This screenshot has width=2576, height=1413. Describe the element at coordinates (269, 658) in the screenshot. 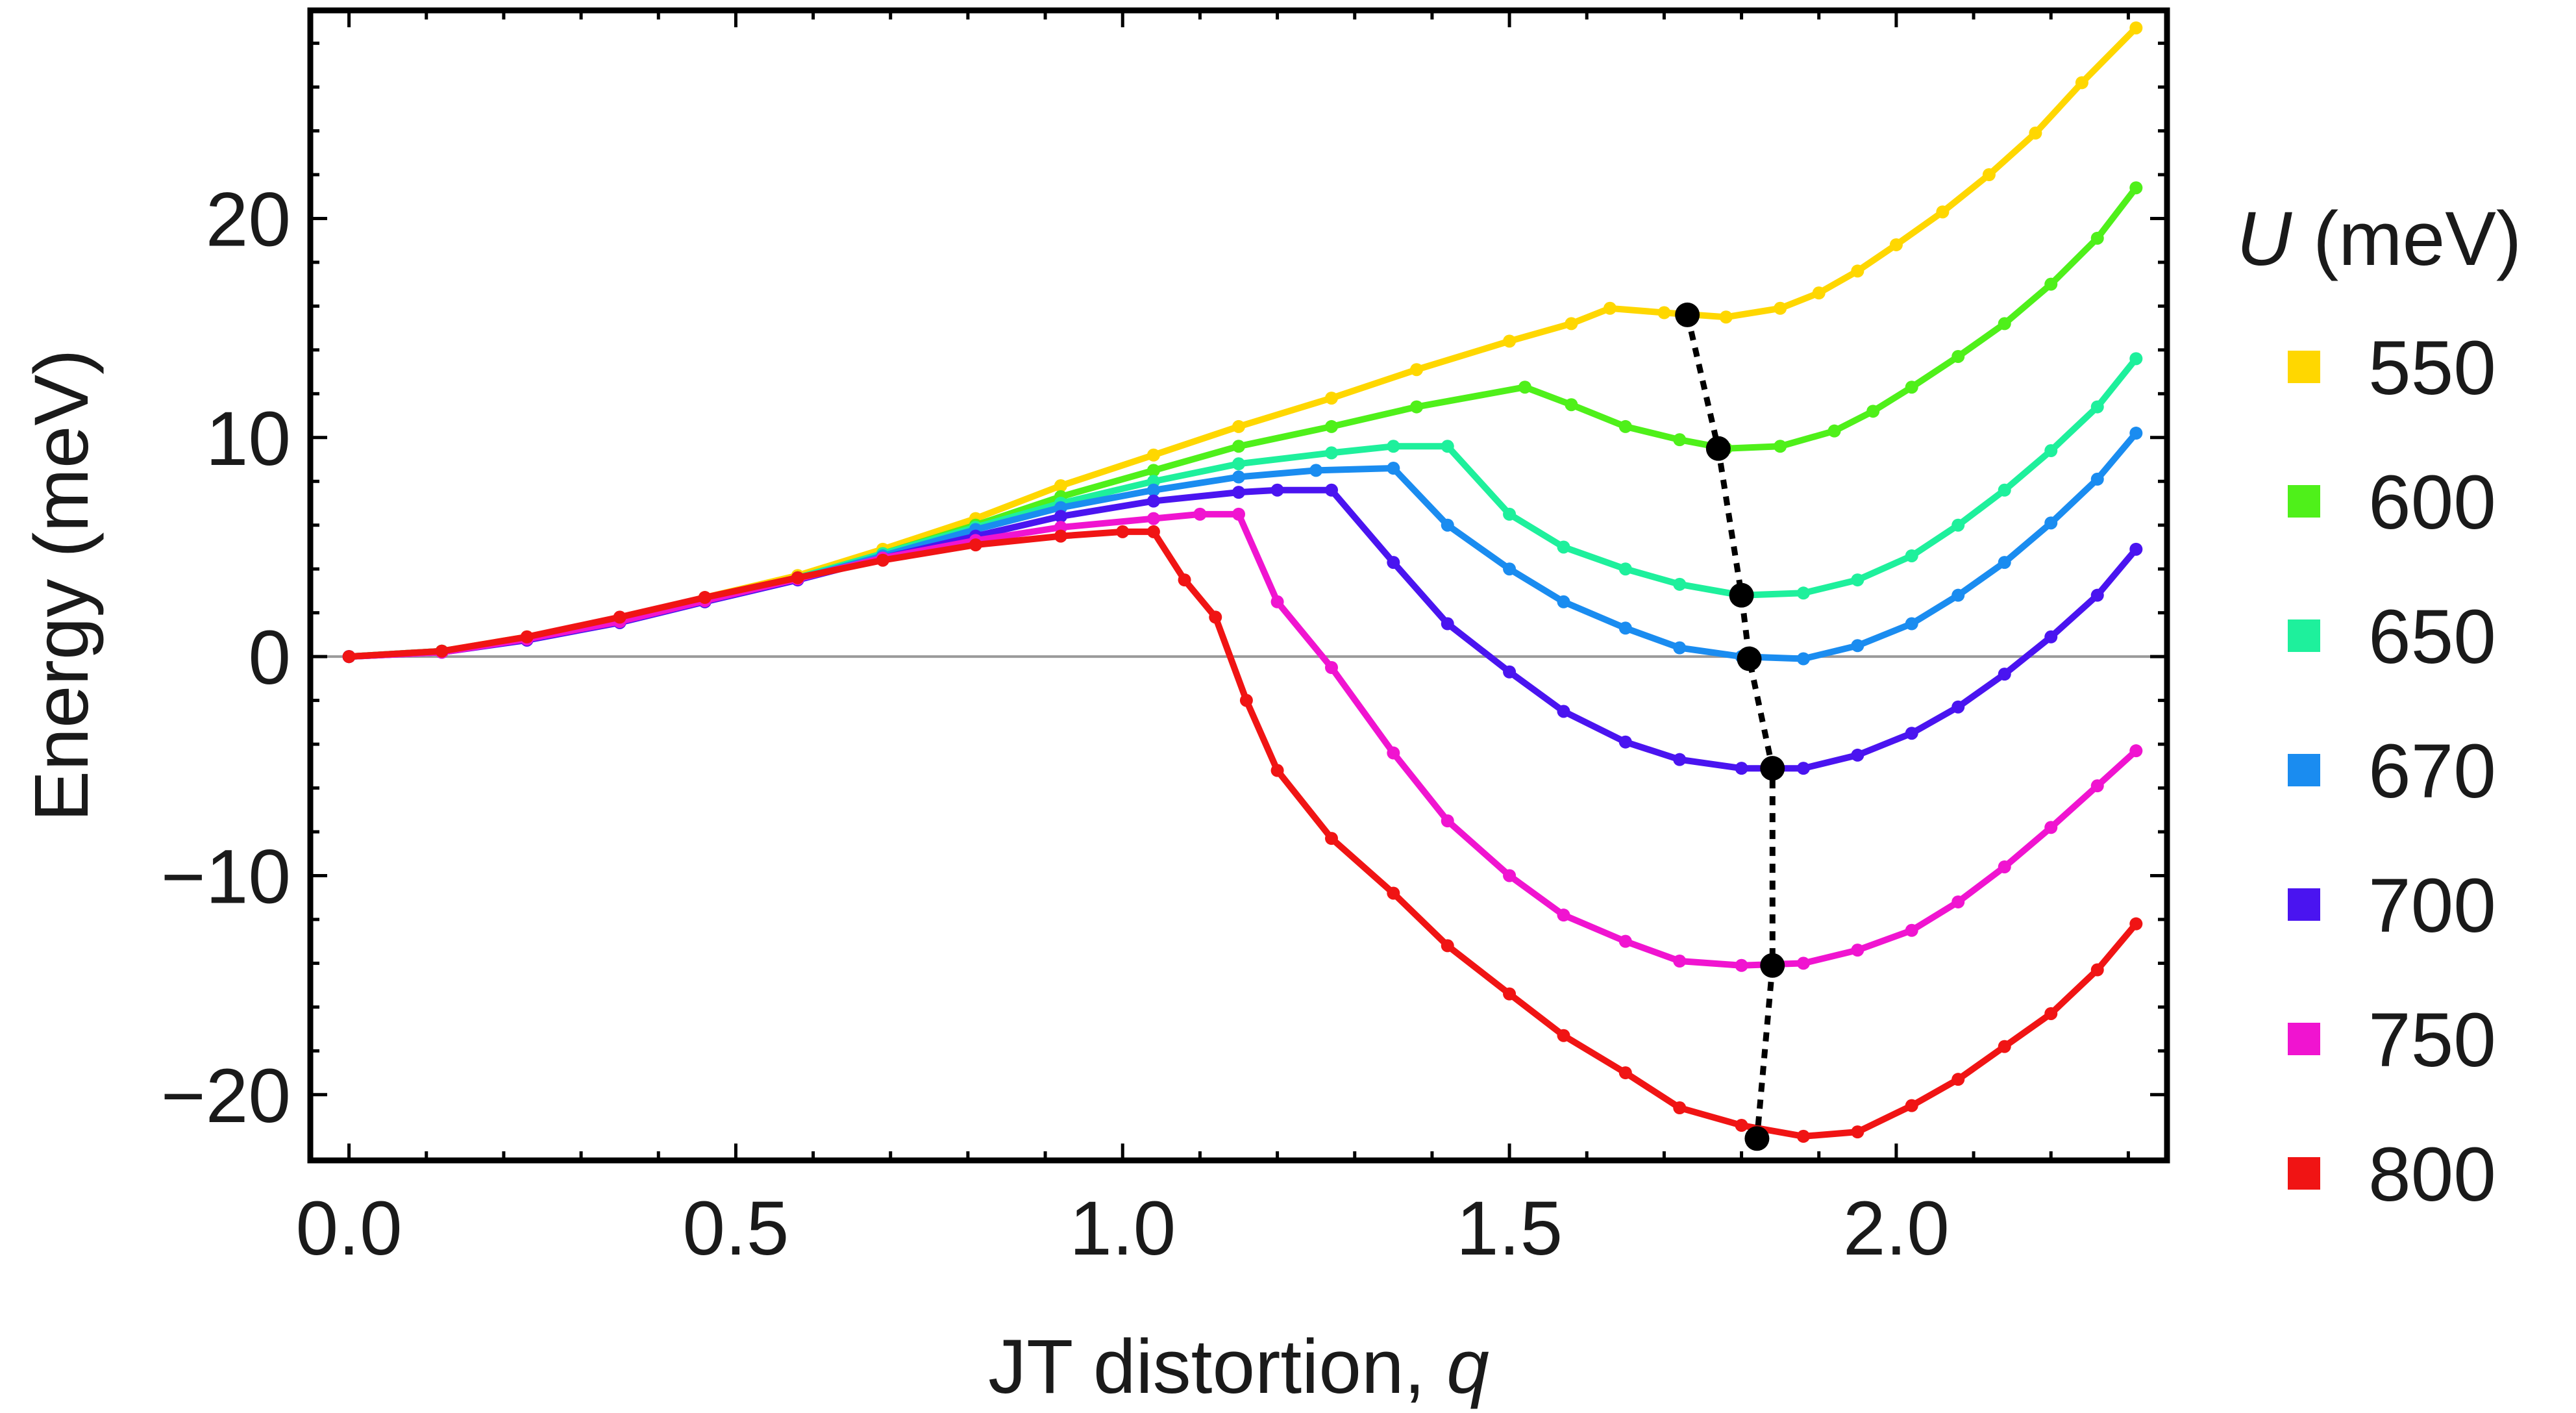

I see `y-tick-label: 0` at that location.